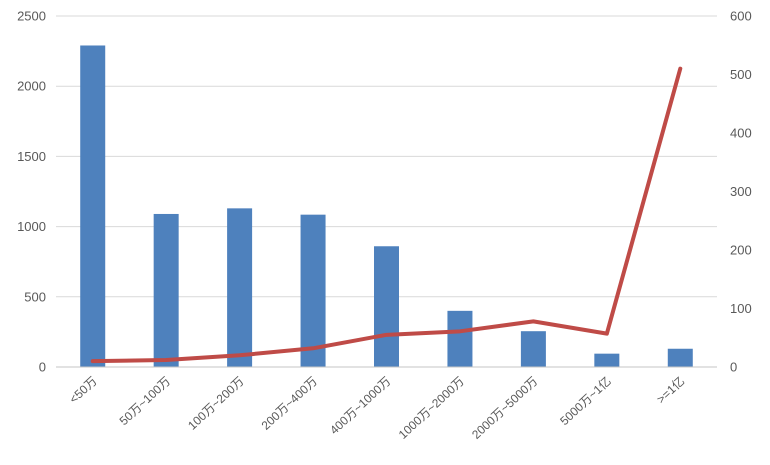  I want to click on x-axis-category-label: 2000万~5000万, so click(504, 408).